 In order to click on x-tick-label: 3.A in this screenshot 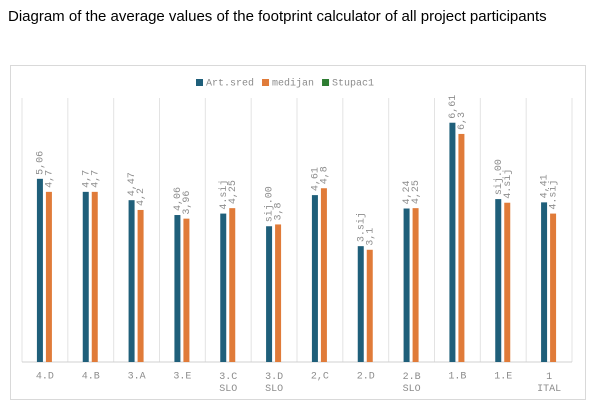, I will do `click(137, 377)`.